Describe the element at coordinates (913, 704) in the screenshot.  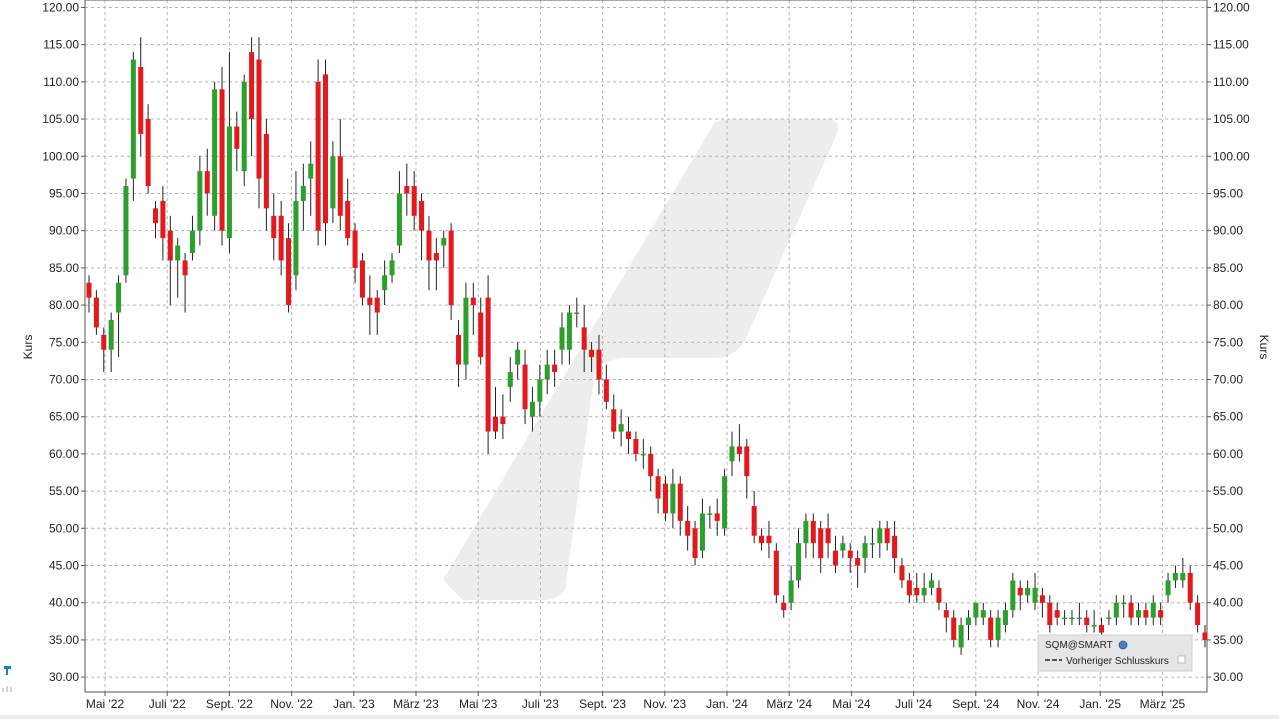
I see `x-tick-label: Juli '24` at that location.